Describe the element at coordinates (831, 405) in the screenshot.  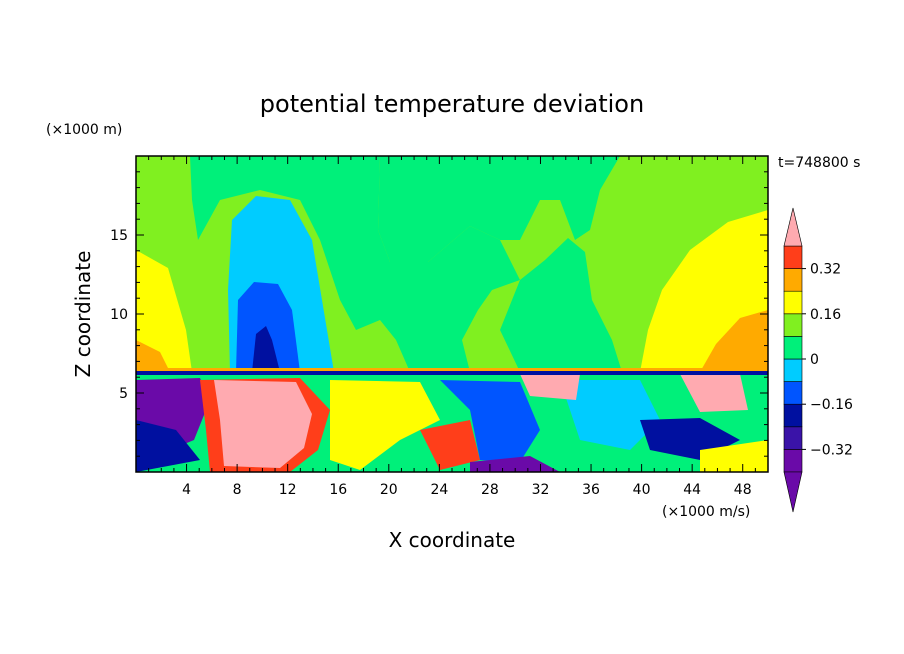
I see `colorbar-tick-label: −0.16` at that location.